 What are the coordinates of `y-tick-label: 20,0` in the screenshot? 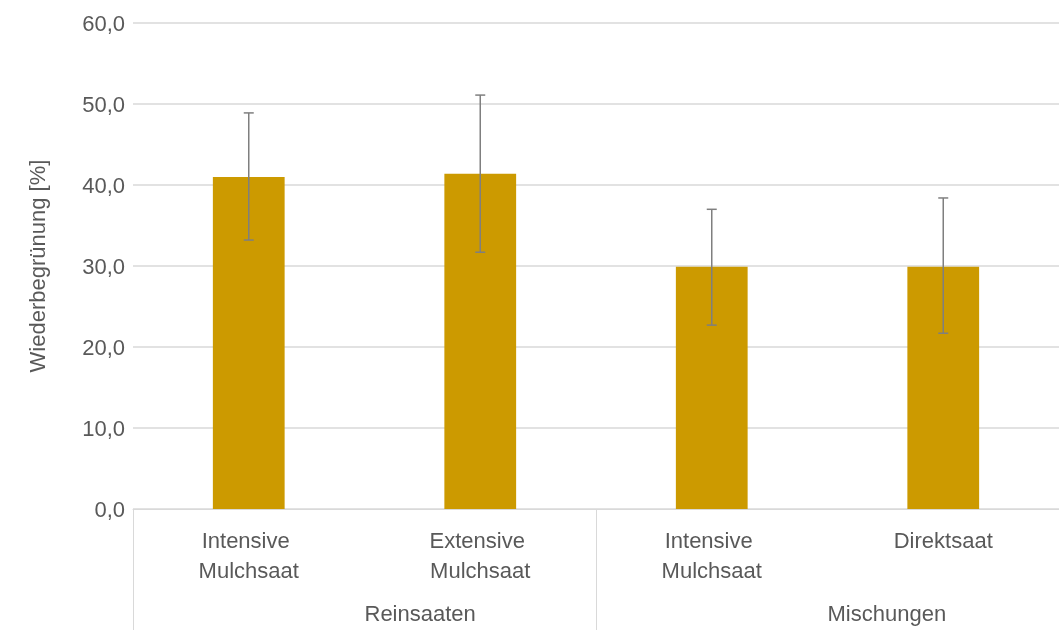 It's located at (103, 347).